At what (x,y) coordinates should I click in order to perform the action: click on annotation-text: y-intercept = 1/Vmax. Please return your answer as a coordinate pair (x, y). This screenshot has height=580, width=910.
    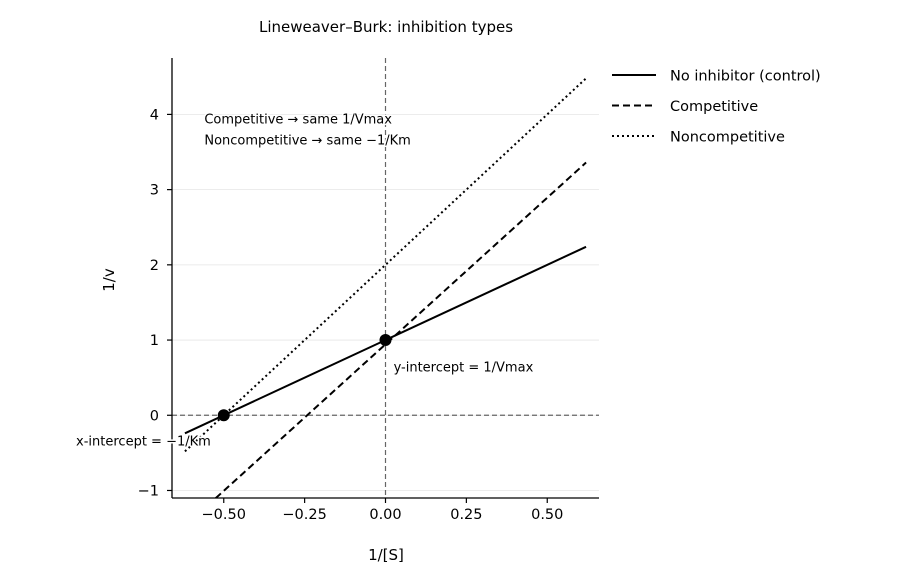
    Looking at the image, I should click on (464, 368).